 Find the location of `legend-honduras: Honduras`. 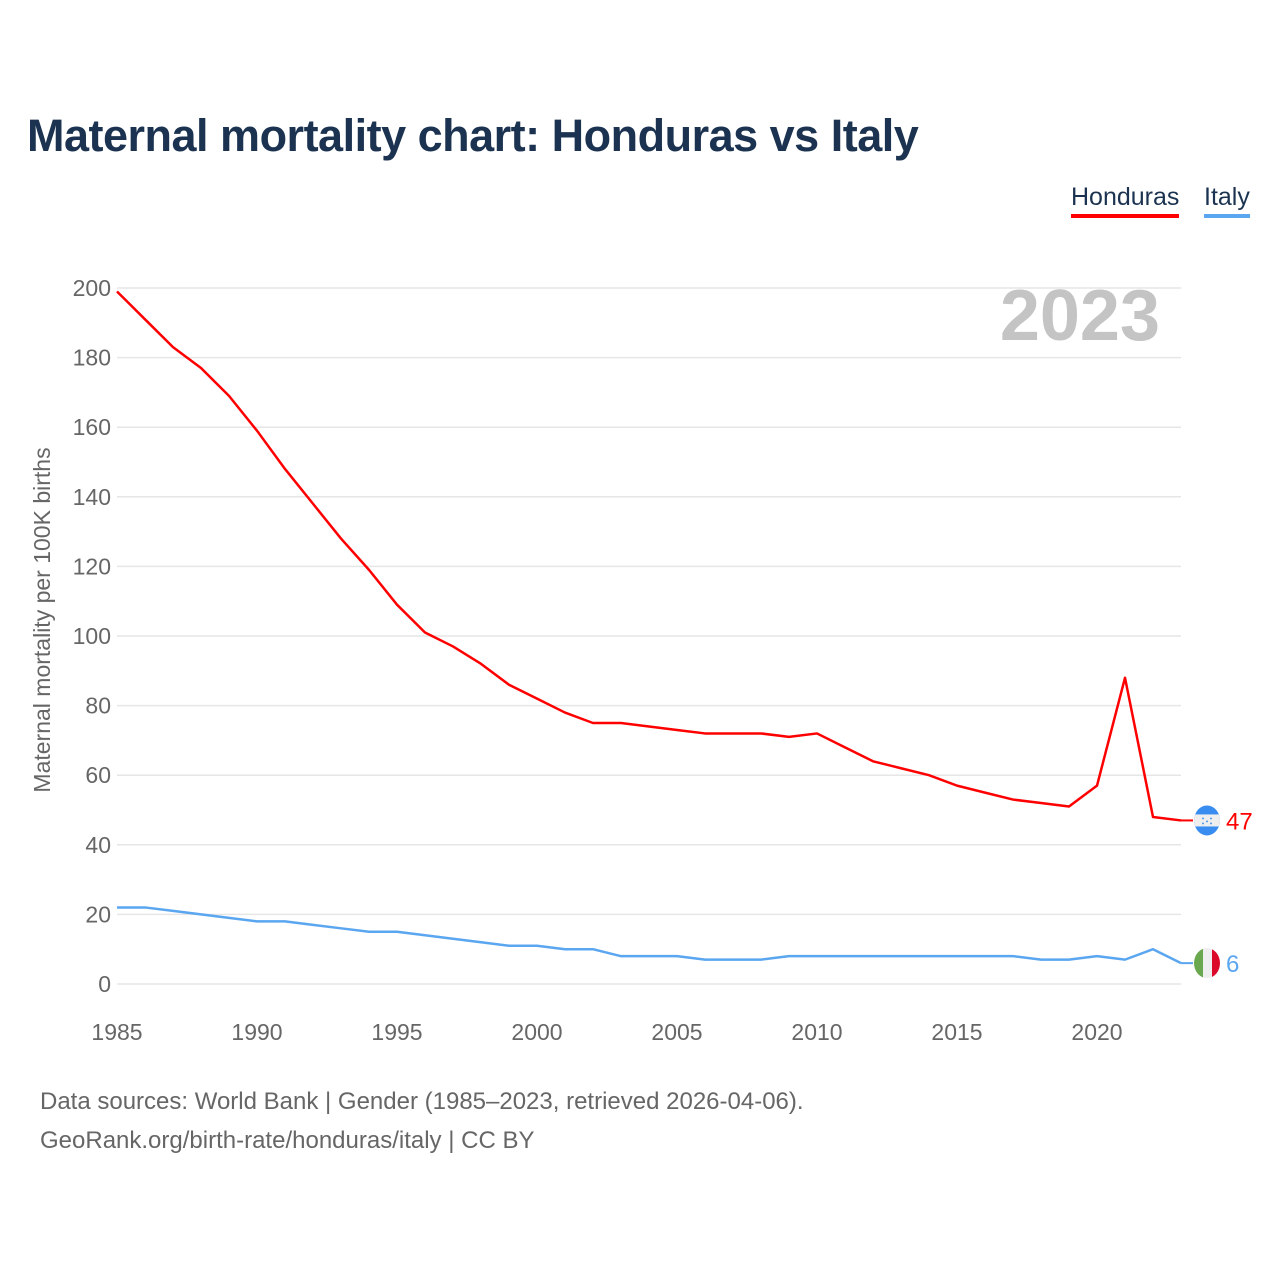

legend-honduras: Honduras is located at coordinates (1125, 200).